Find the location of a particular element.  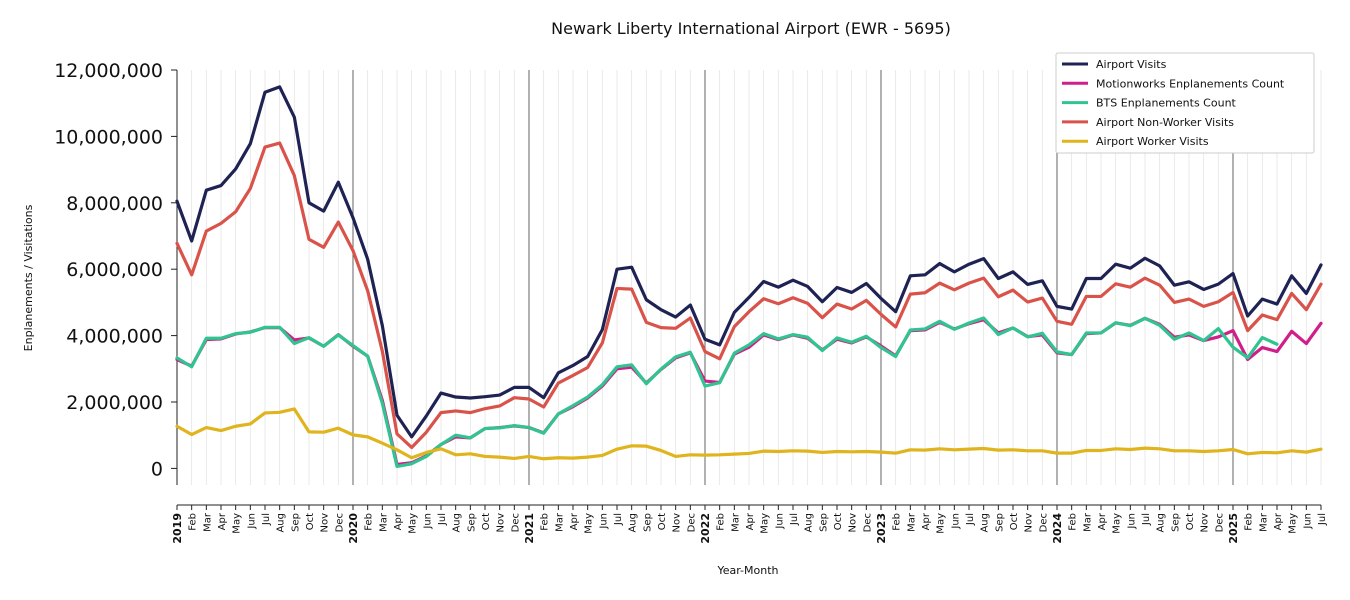

x-axis-label: Year-Month is located at coordinates (747, 570).